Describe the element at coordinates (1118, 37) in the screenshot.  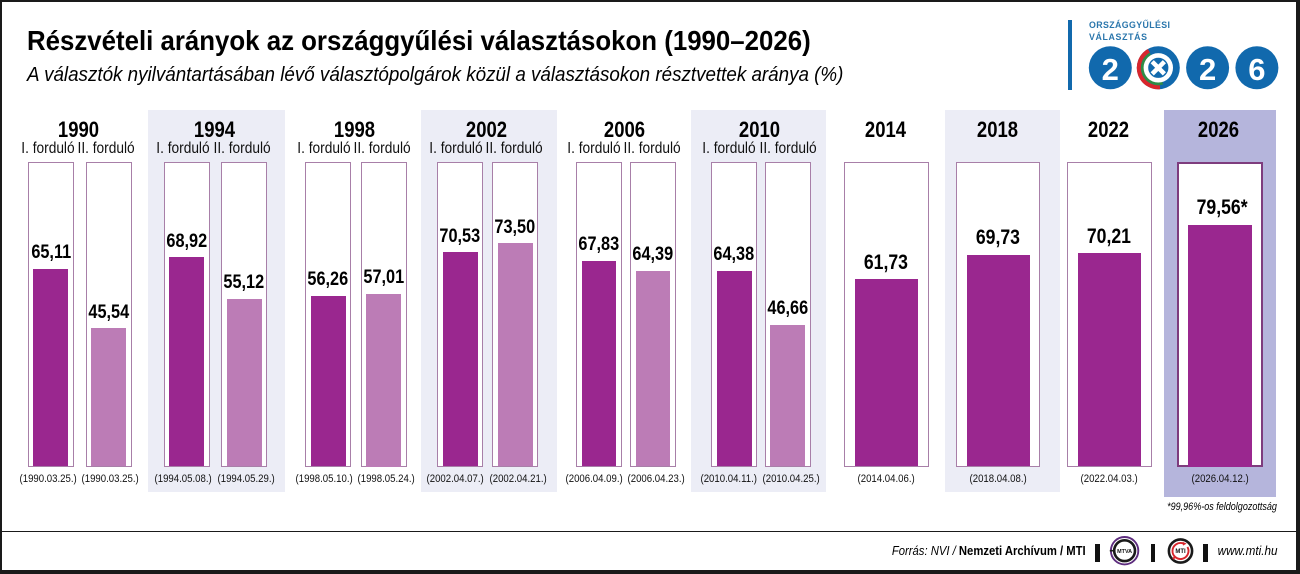
I see `svg-text: VÁLASZTÁS` at that location.